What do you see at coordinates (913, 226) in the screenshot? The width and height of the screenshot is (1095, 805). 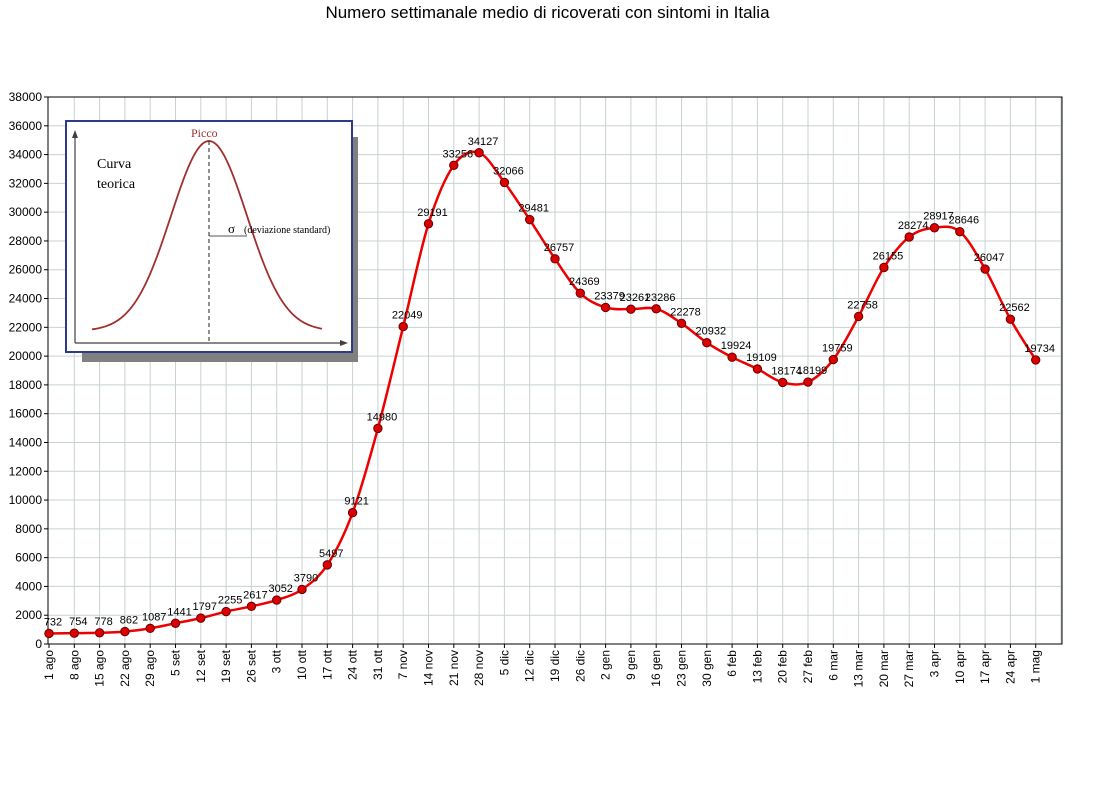 I see `data-label: 28274` at bounding box center [913, 226].